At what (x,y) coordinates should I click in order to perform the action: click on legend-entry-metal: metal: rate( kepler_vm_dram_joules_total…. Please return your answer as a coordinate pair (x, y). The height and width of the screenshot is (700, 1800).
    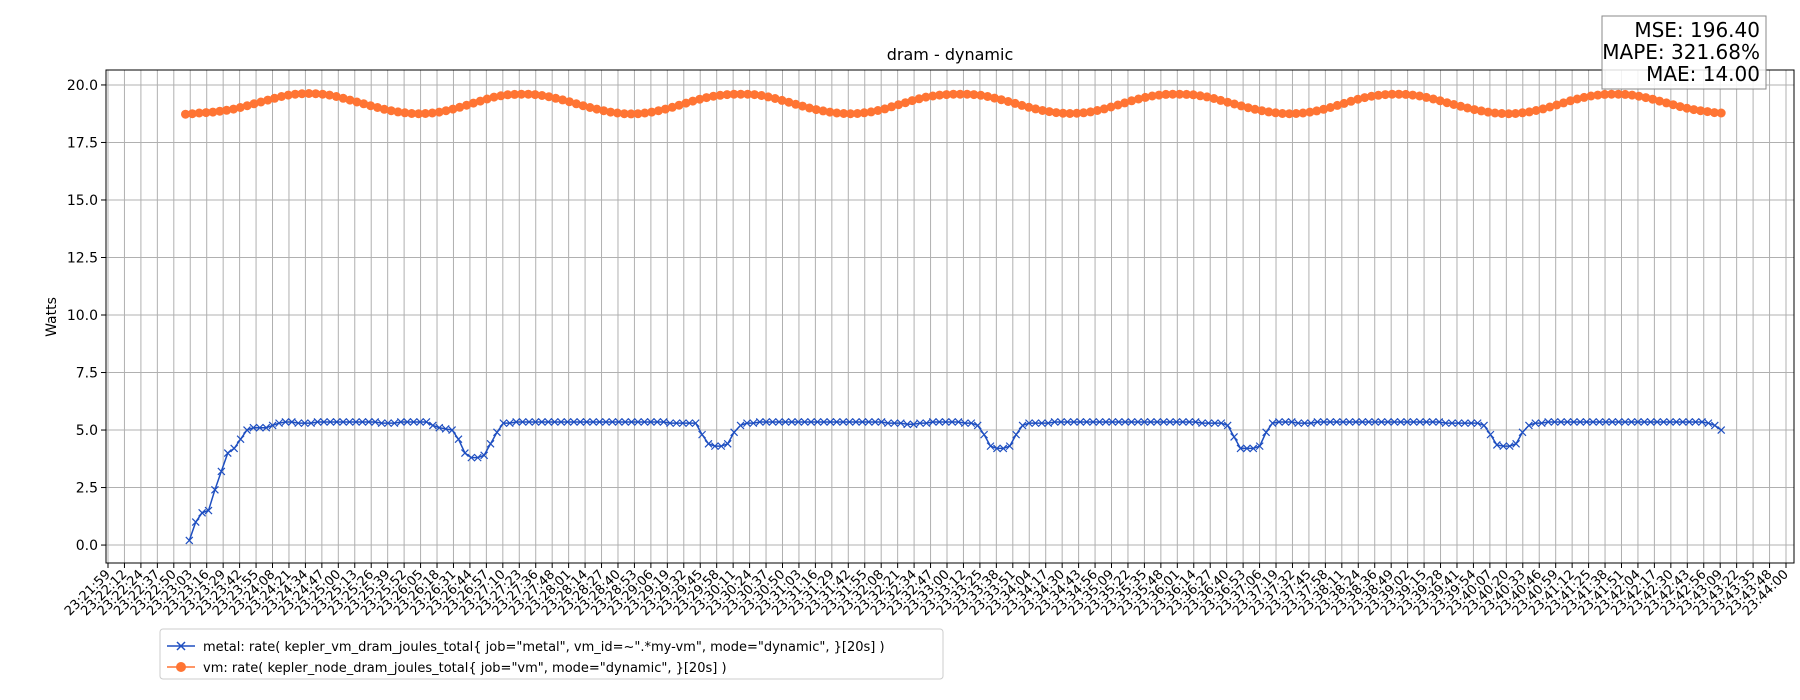
    Looking at the image, I should click on (526, 647).